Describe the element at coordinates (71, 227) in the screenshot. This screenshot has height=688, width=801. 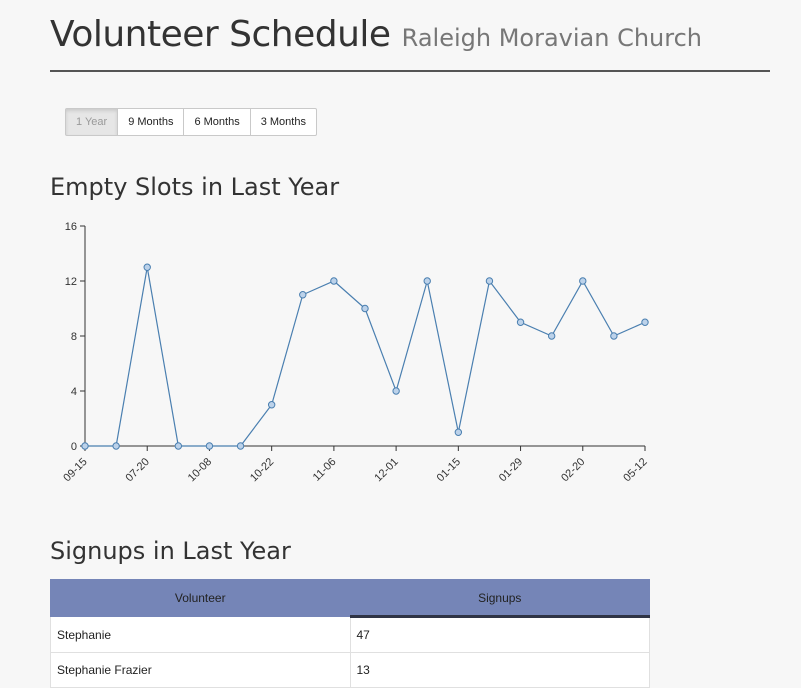
I see `y-tick-label: 16` at that location.